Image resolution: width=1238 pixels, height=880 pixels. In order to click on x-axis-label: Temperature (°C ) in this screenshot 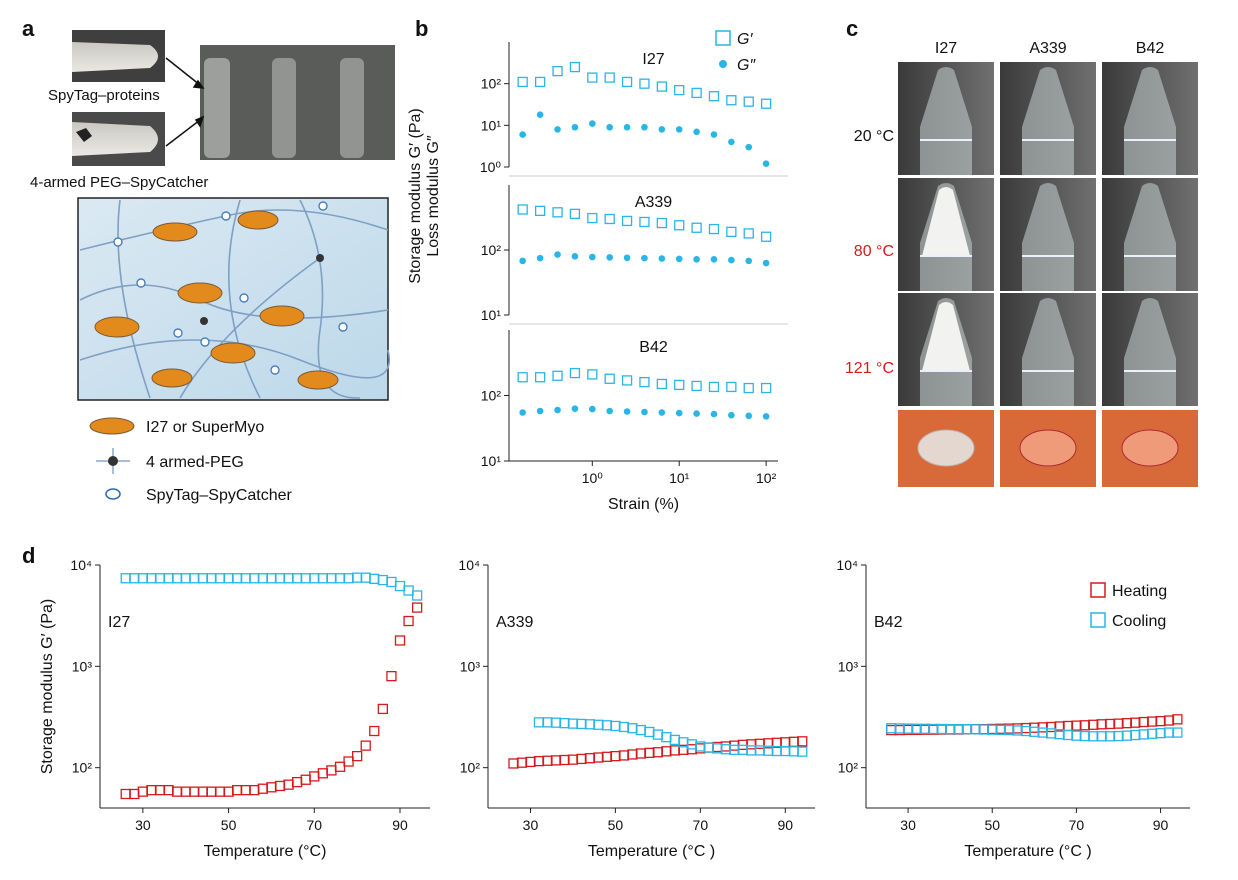, I will do `click(651, 851)`.